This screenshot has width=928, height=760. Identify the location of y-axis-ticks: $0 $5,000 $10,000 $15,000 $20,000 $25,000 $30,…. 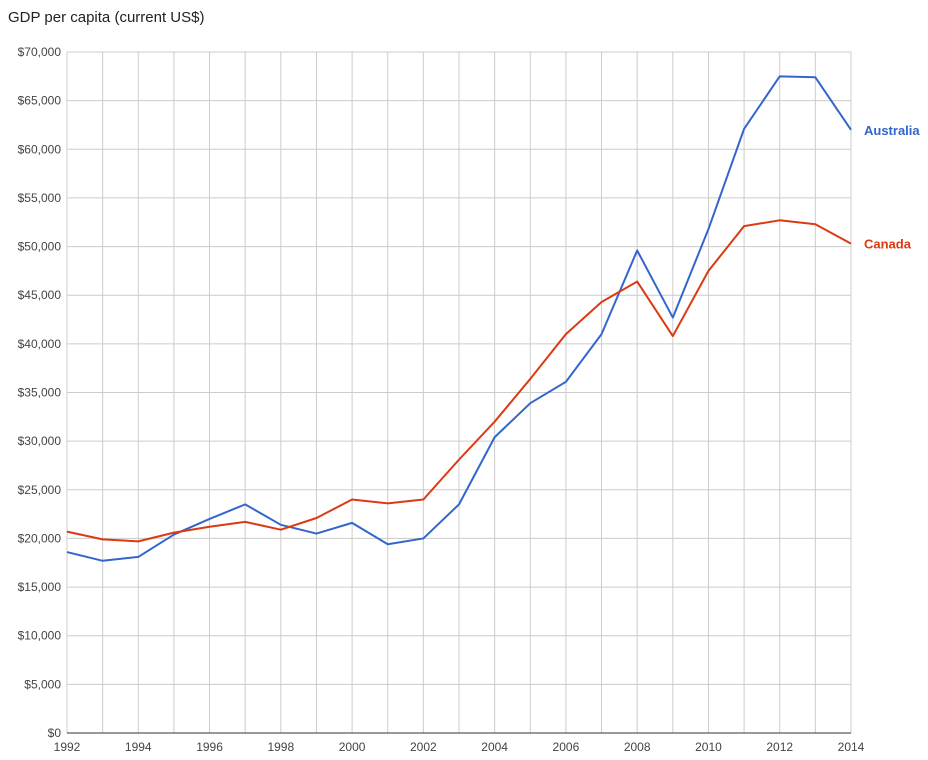
(40, 392).